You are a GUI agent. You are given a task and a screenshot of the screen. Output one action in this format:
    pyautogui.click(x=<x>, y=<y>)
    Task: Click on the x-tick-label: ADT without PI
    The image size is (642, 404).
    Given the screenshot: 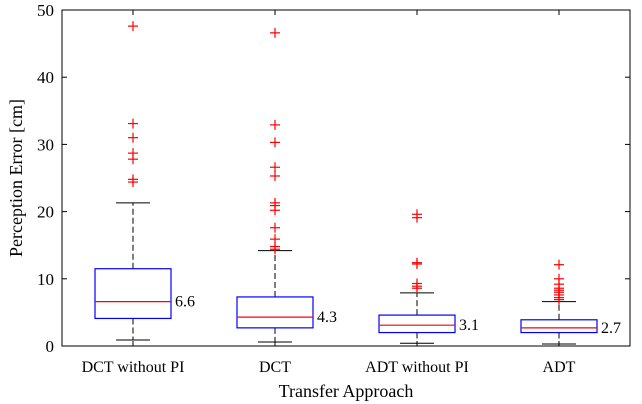 What is the action you would take?
    pyautogui.click(x=417, y=367)
    